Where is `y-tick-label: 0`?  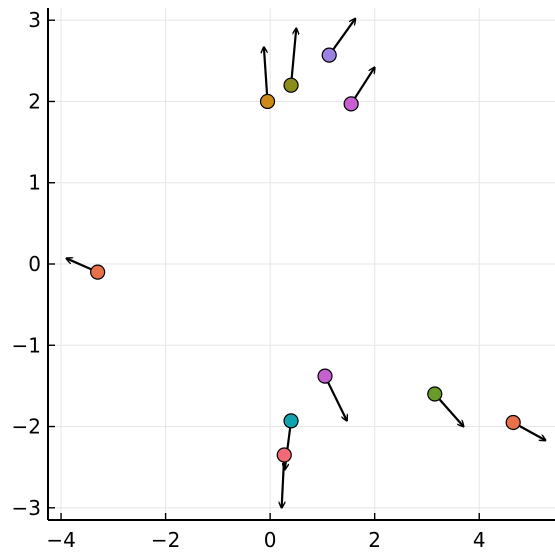 y-tick-label: 0 is located at coordinates (34, 264).